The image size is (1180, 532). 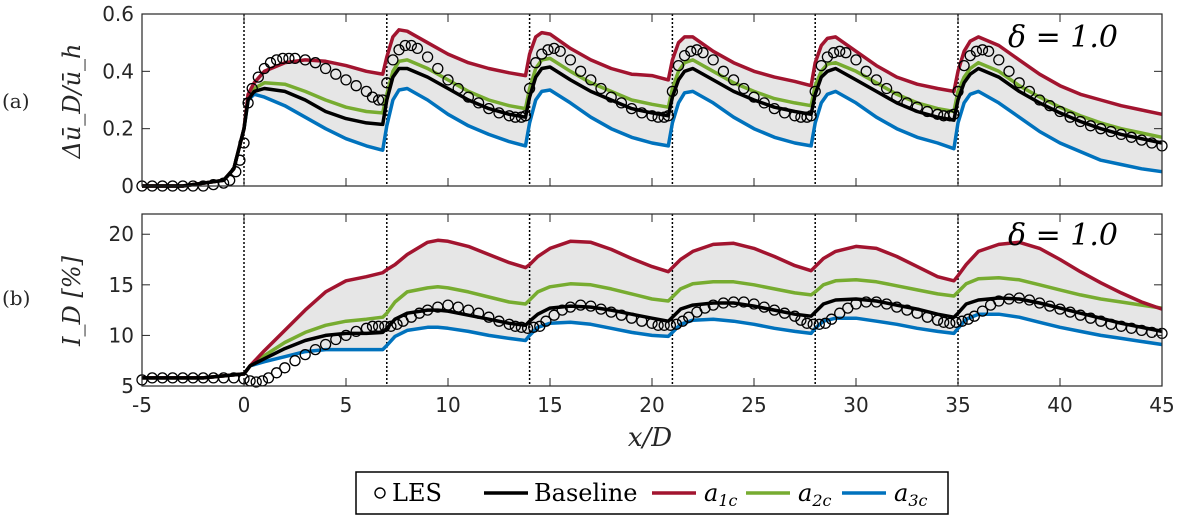 I want to click on xtick-label-6: 25, so click(x=753, y=405).